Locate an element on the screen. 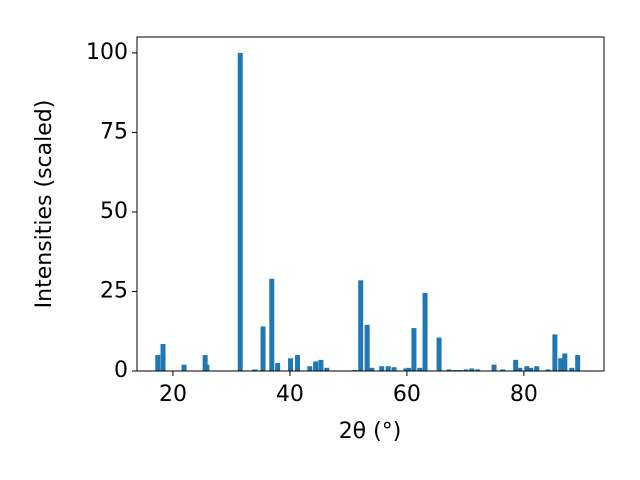 Image resolution: width=640 pixels, height=480 pixels. x-tick-label: 60 is located at coordinates (407, 394).